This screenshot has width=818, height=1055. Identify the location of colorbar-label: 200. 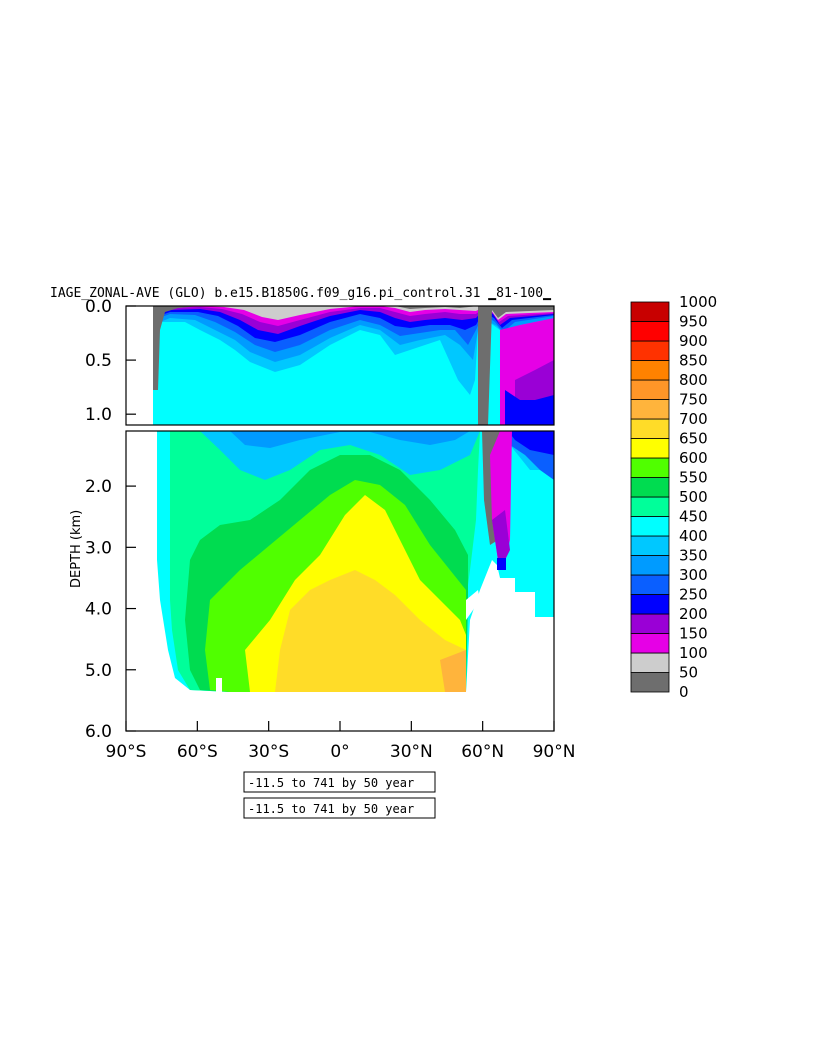
(693, 614).